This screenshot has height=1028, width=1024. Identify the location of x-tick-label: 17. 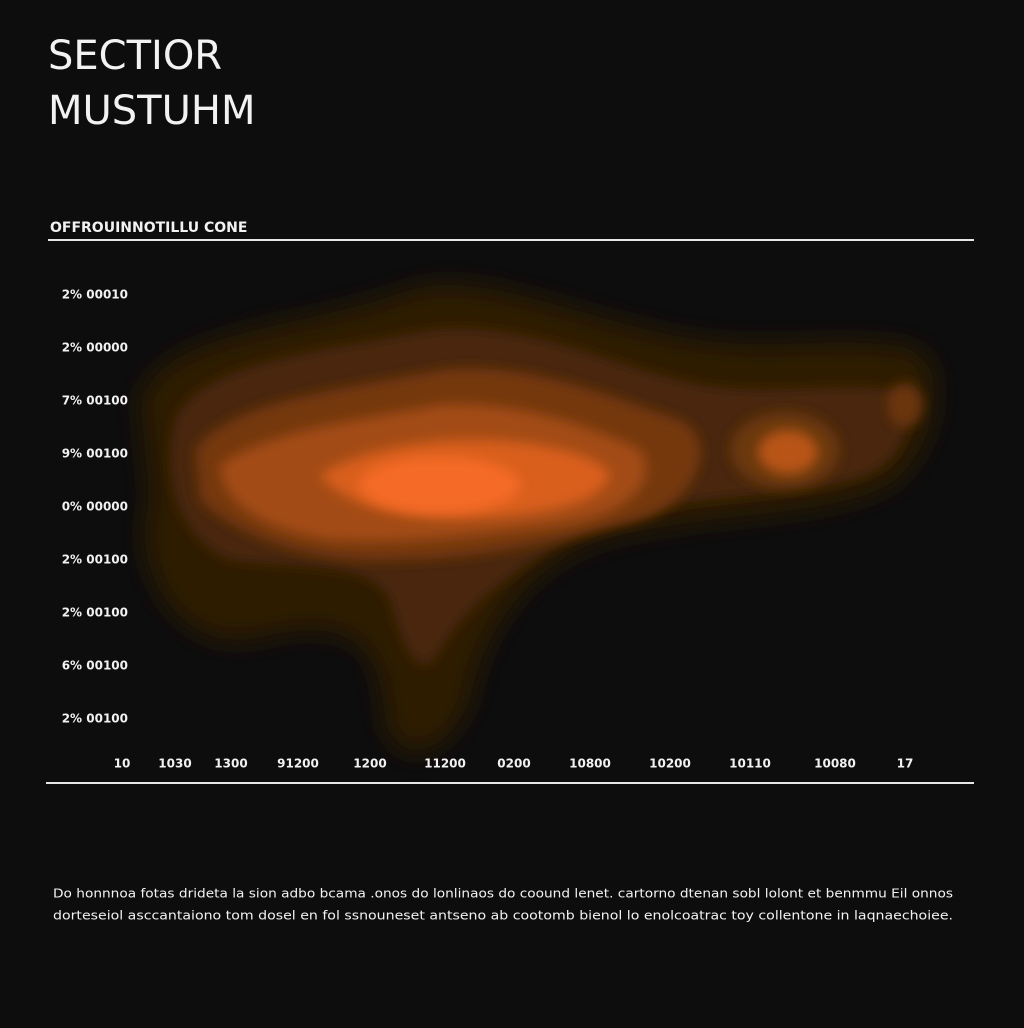
(905, 764).